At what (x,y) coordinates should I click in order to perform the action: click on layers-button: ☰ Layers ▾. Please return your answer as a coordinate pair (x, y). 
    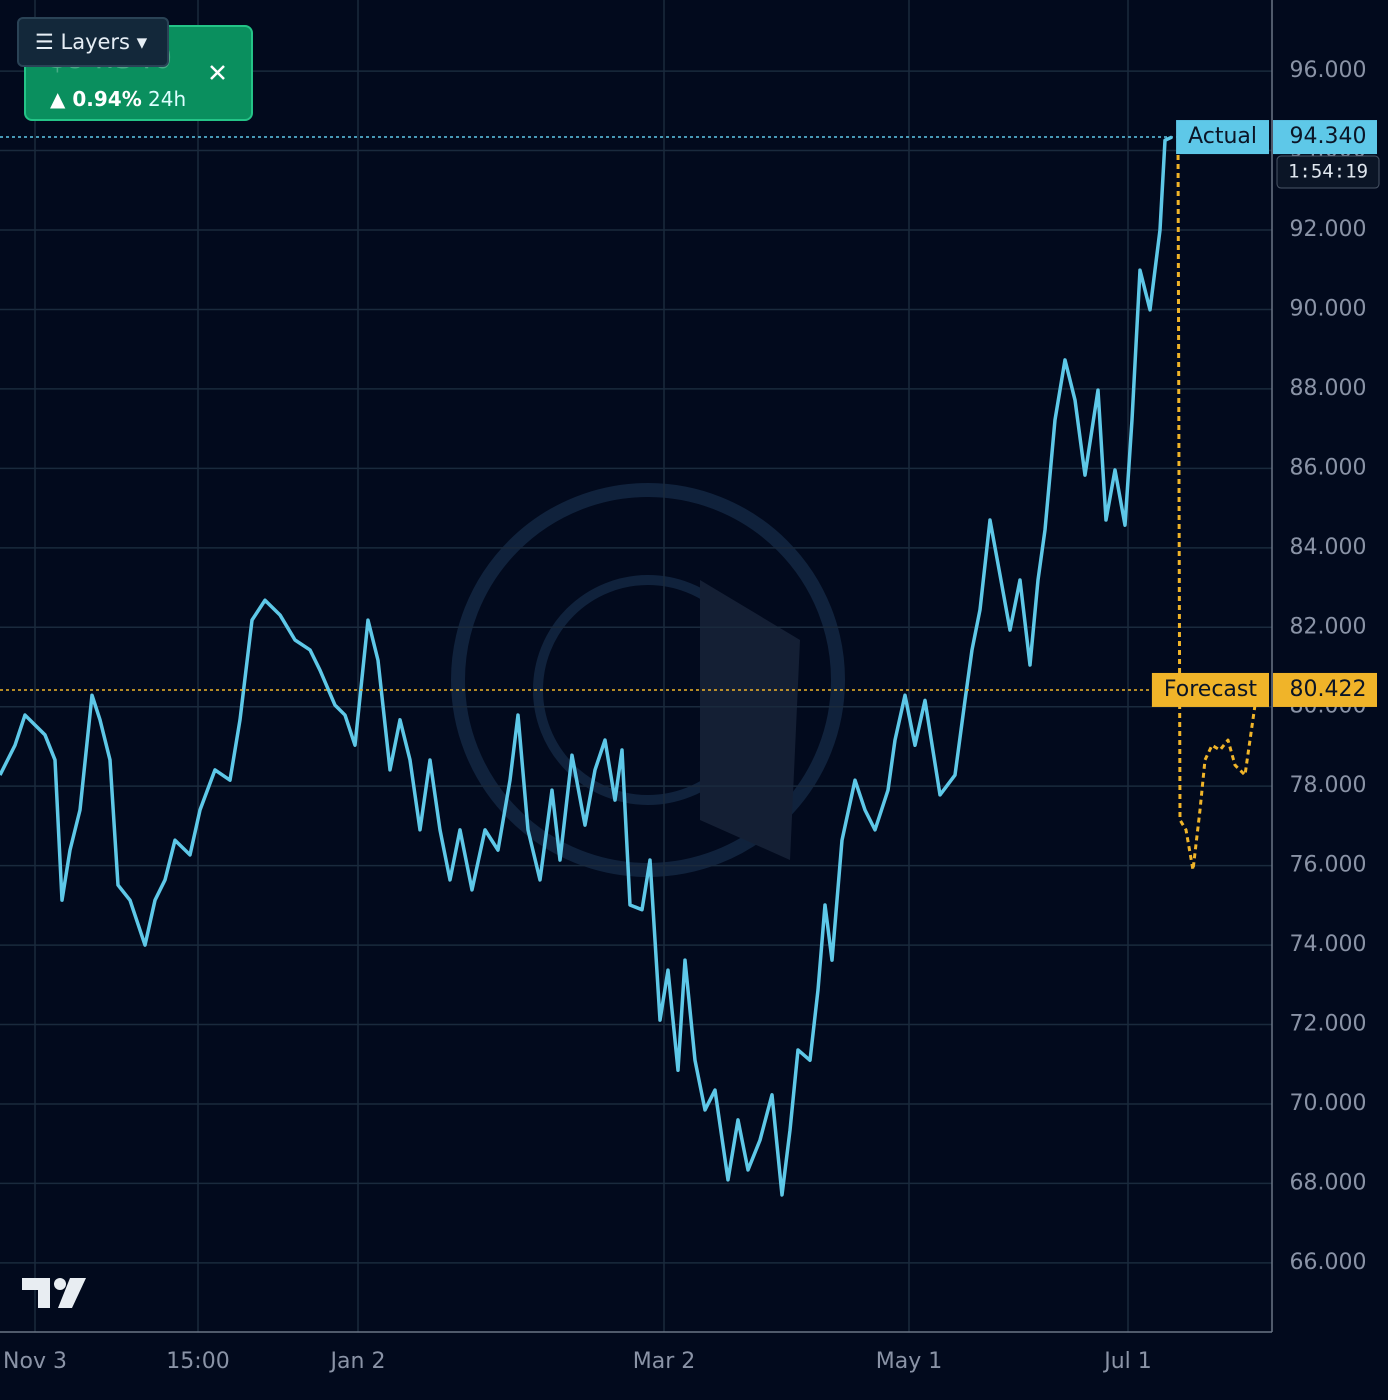
    Looking at the image, I should click on (93, 42).